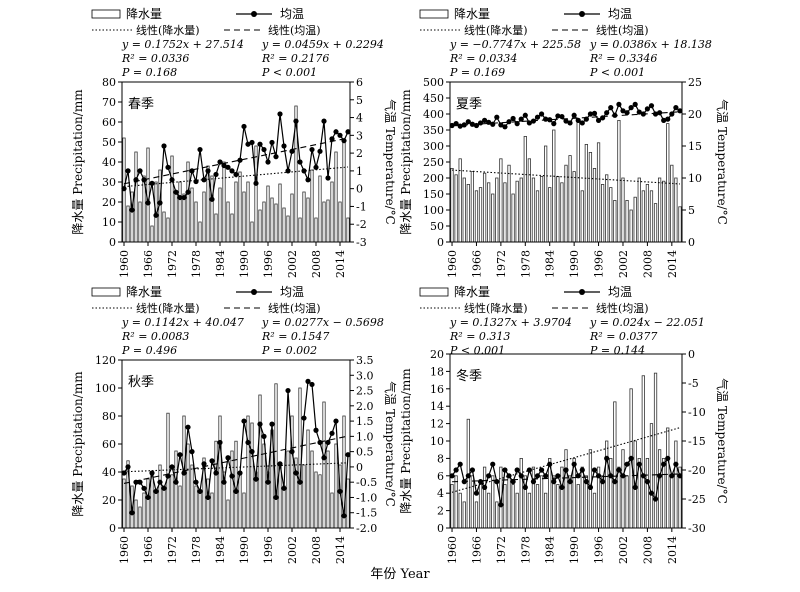 The width and height of the screenshot is (800, 592). I want to click on x-tick-label: 2014, so click(340, 264).